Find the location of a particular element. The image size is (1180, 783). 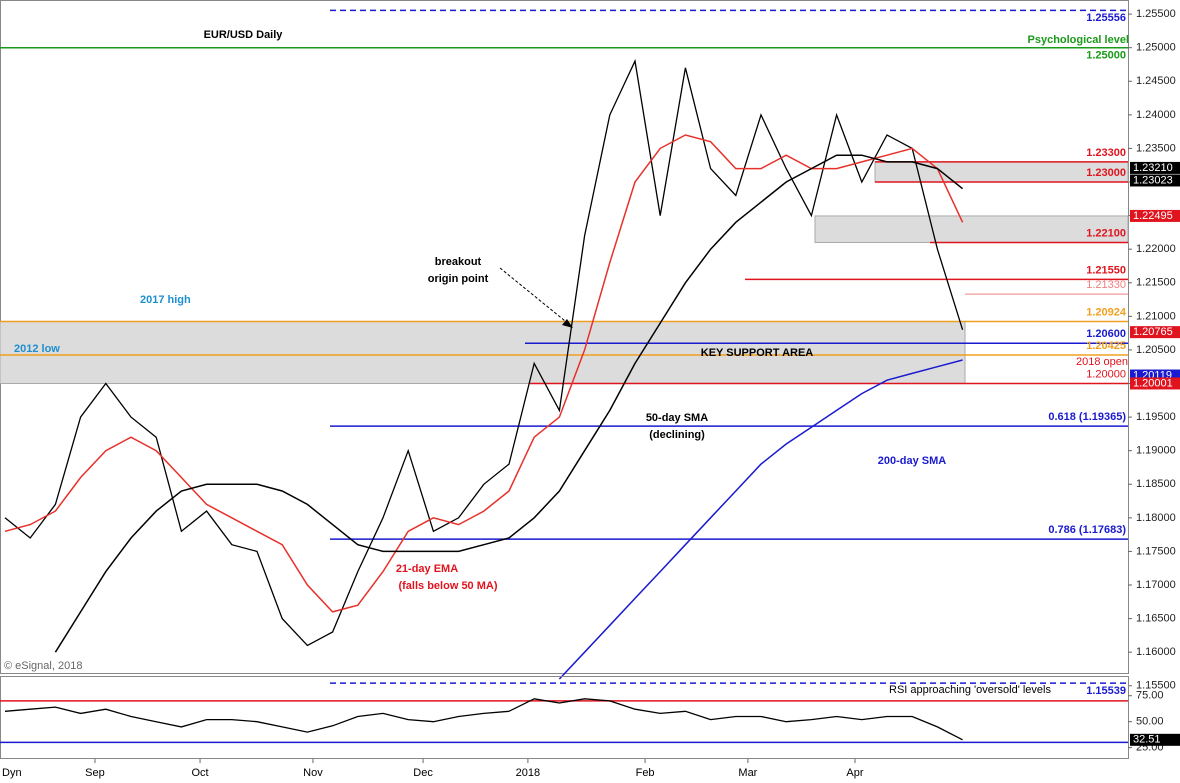

axis-marker-label: 1.20001 is located at coordinates (1153, 383).